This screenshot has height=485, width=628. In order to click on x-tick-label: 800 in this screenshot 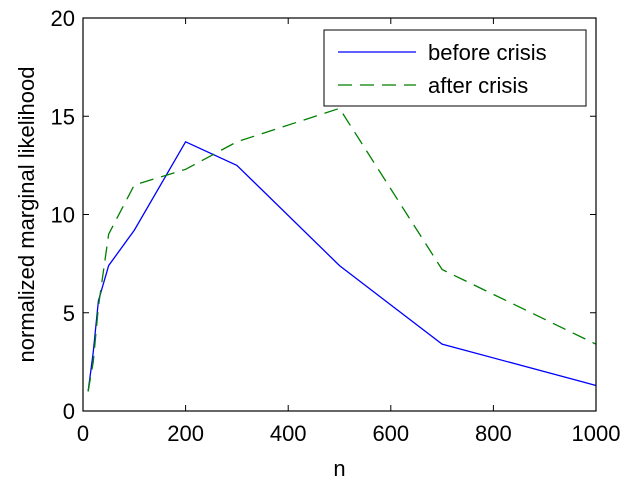, I will do `click(493, 433)`.